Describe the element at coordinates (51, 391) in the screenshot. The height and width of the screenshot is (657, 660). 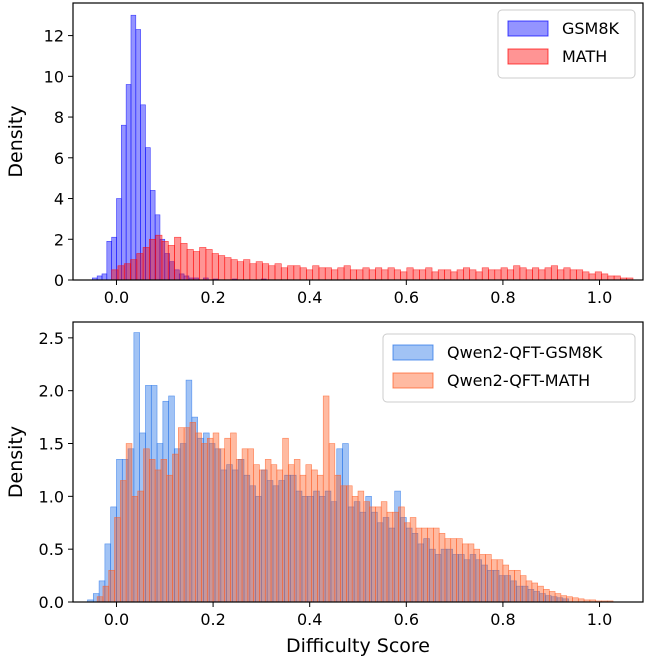
I see `y-tick-label: 2.0` at that location.